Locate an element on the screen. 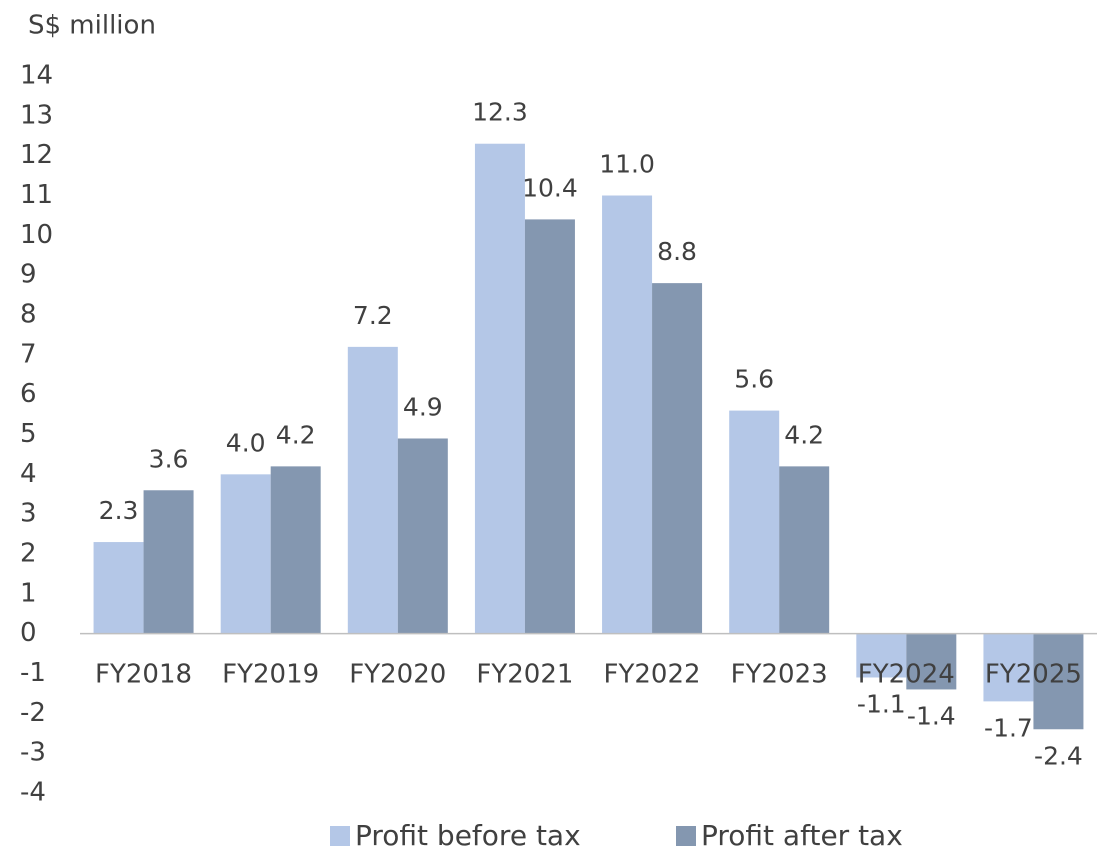 This screenshot has width=1097, height=852. value-label: 2.3 is located at coordinates (119, 510).